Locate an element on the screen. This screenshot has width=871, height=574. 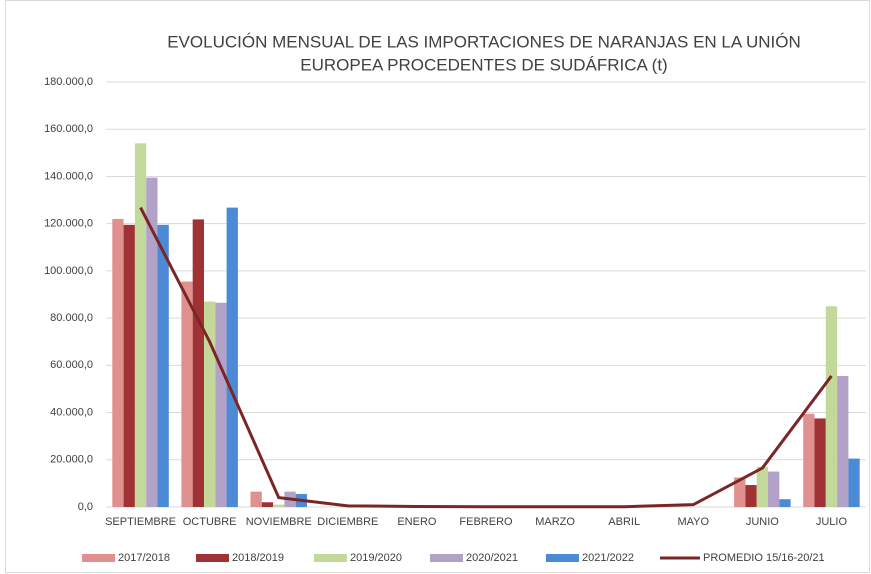
y-tick-label: 40.000,0 is located at coordinates (71, 412).